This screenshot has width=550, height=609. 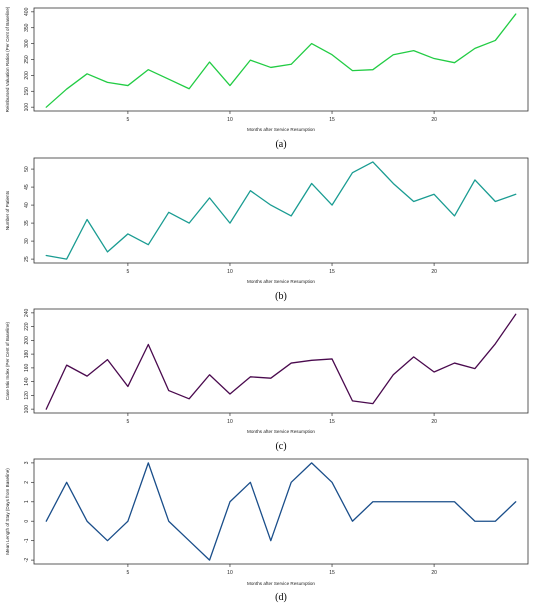 I want to click on y-tick-label-4: 3, so click(x=27, y=462).